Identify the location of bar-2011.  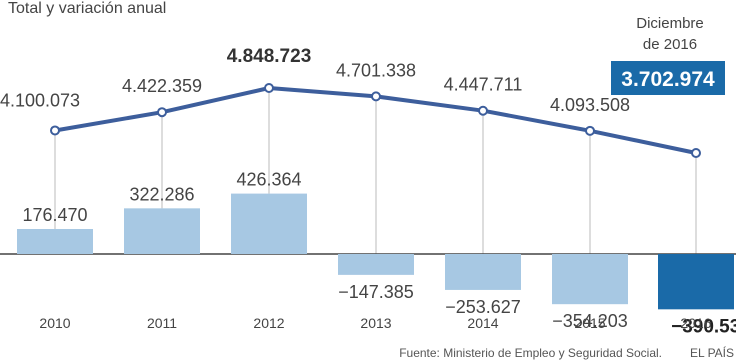
(162, 231).